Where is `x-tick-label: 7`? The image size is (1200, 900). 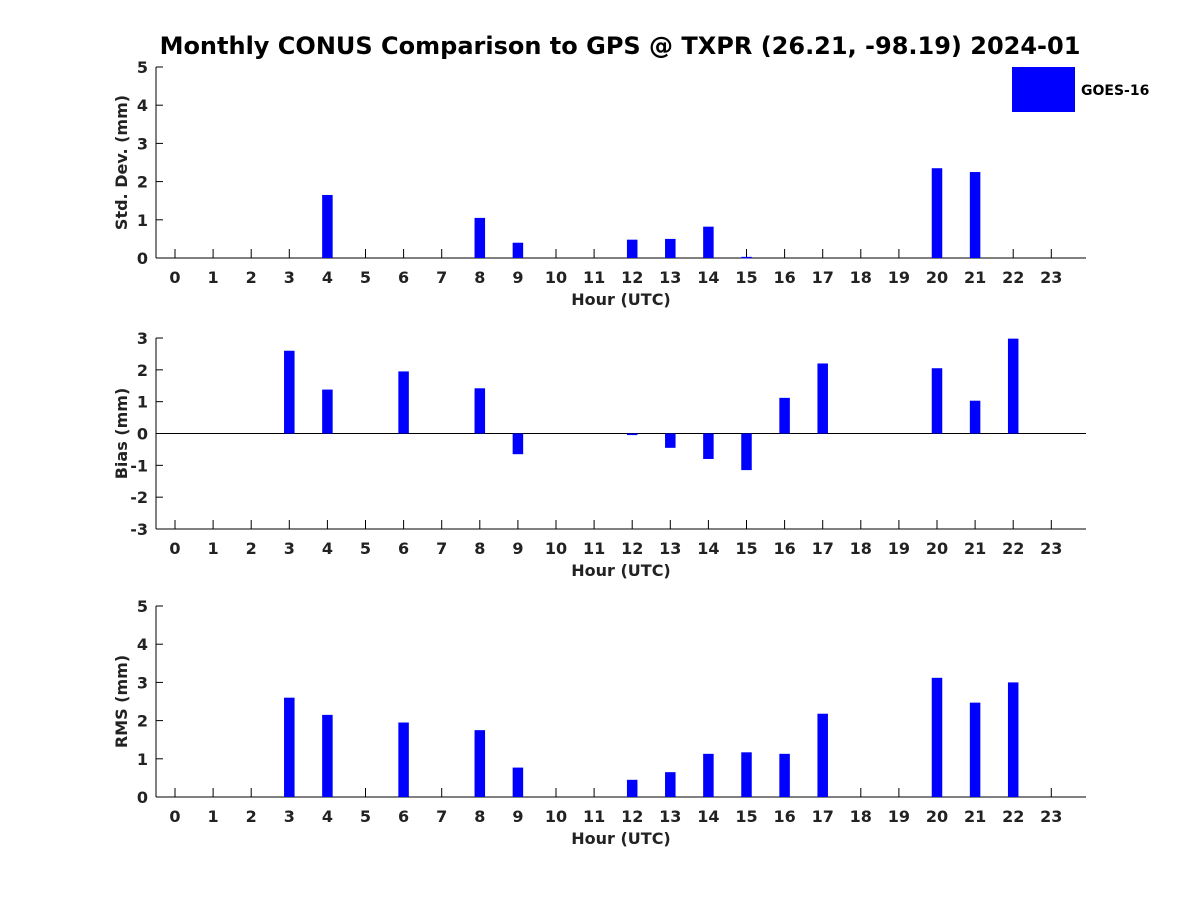 x-tick-label: 7 is located at coordinates (441, 816).